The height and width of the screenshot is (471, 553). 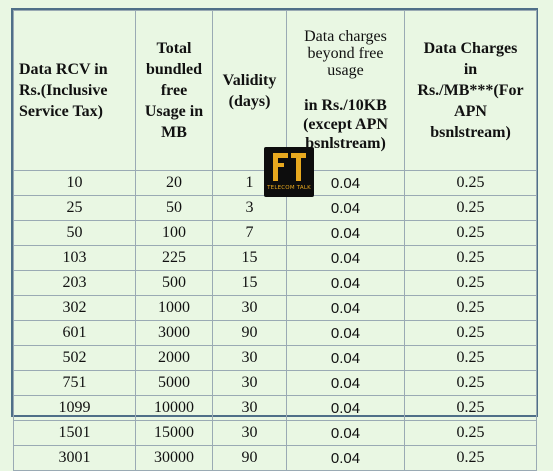 What do you see at coordinates (289, 188) in the screenshot?
I see `telecom-talk-logo-text: TELECOM TALK` at bounding box center [289, 188].